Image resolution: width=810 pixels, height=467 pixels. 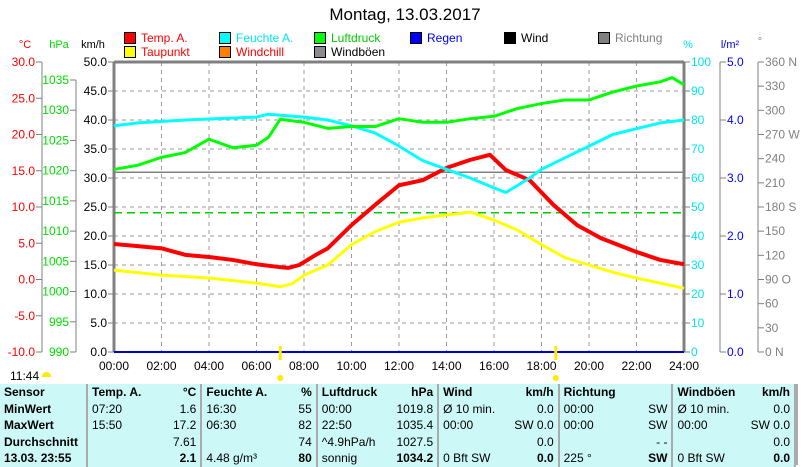 What do you see at coordinates (114, 366) in the screenshot?
I see `x-tick-label: 00:00` at bounding box center [114, 366].